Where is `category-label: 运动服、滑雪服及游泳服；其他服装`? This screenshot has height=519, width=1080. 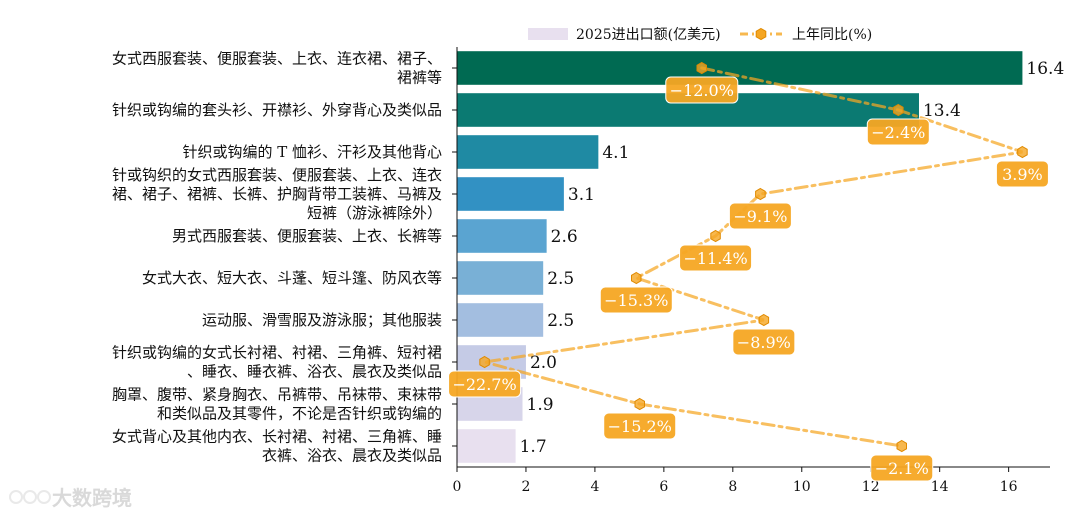
category-label: 运动服、滑雪服及游泳服；其他服装 is located at coordinates (322, 320).